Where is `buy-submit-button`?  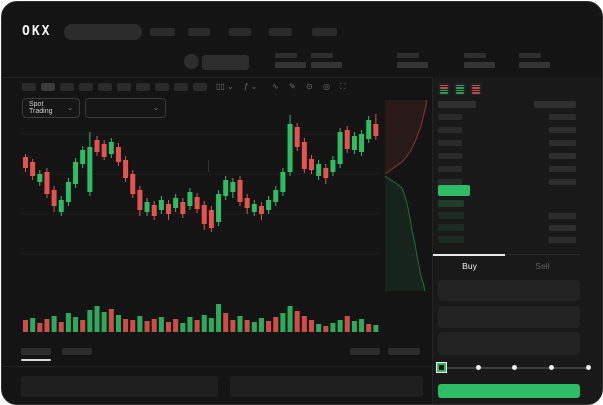
buy-submit-button is located at coordinates (509, 391).